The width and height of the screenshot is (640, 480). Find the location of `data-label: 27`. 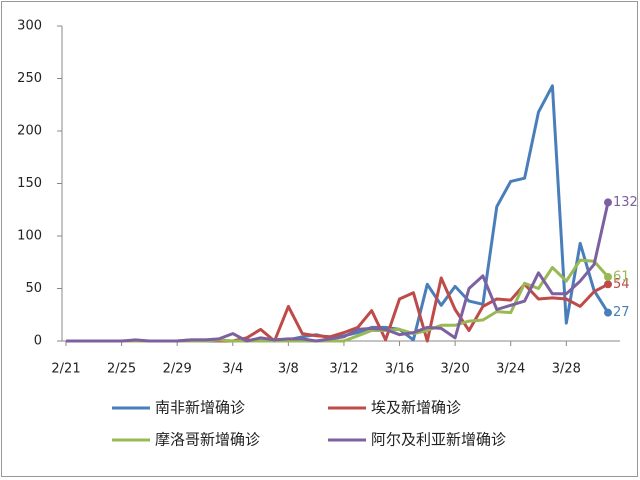

data-label: 27 is located at coordinates (621, 312).